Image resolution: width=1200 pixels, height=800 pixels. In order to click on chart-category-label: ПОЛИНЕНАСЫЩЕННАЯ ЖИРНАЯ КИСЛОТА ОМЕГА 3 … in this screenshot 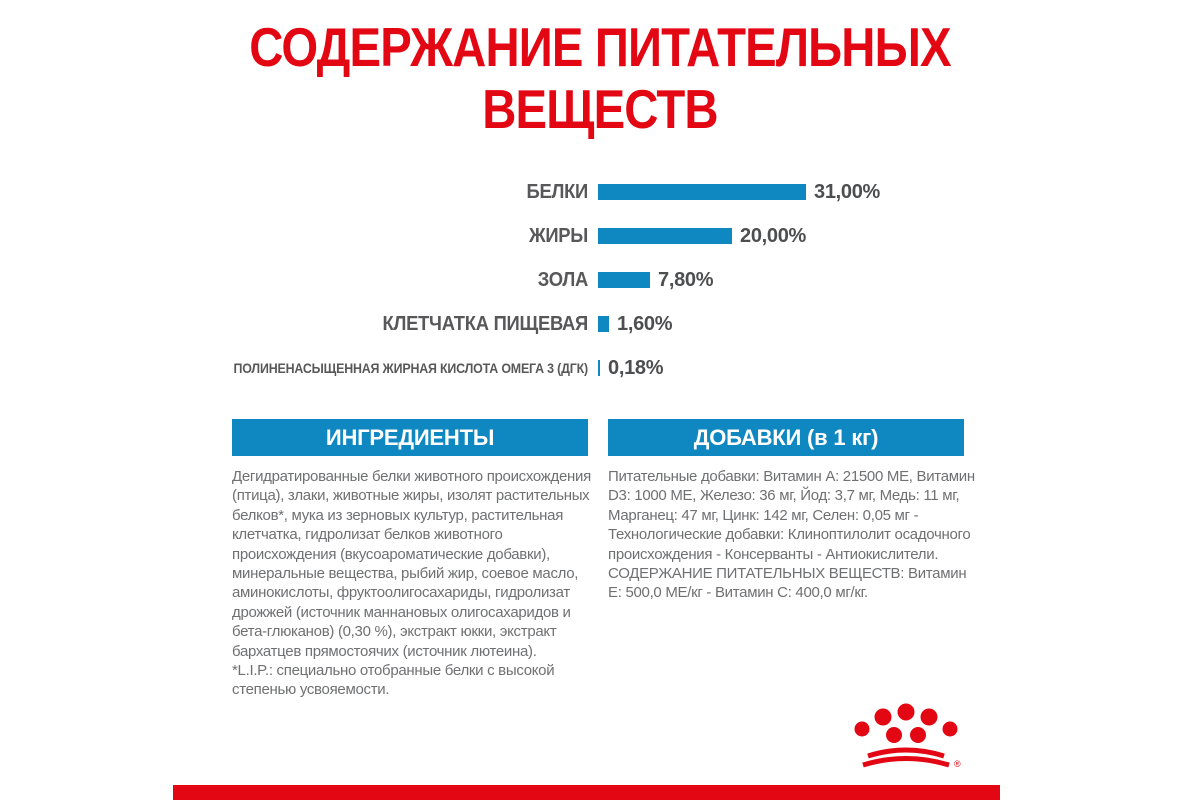, I will do `click(411, 368)`.